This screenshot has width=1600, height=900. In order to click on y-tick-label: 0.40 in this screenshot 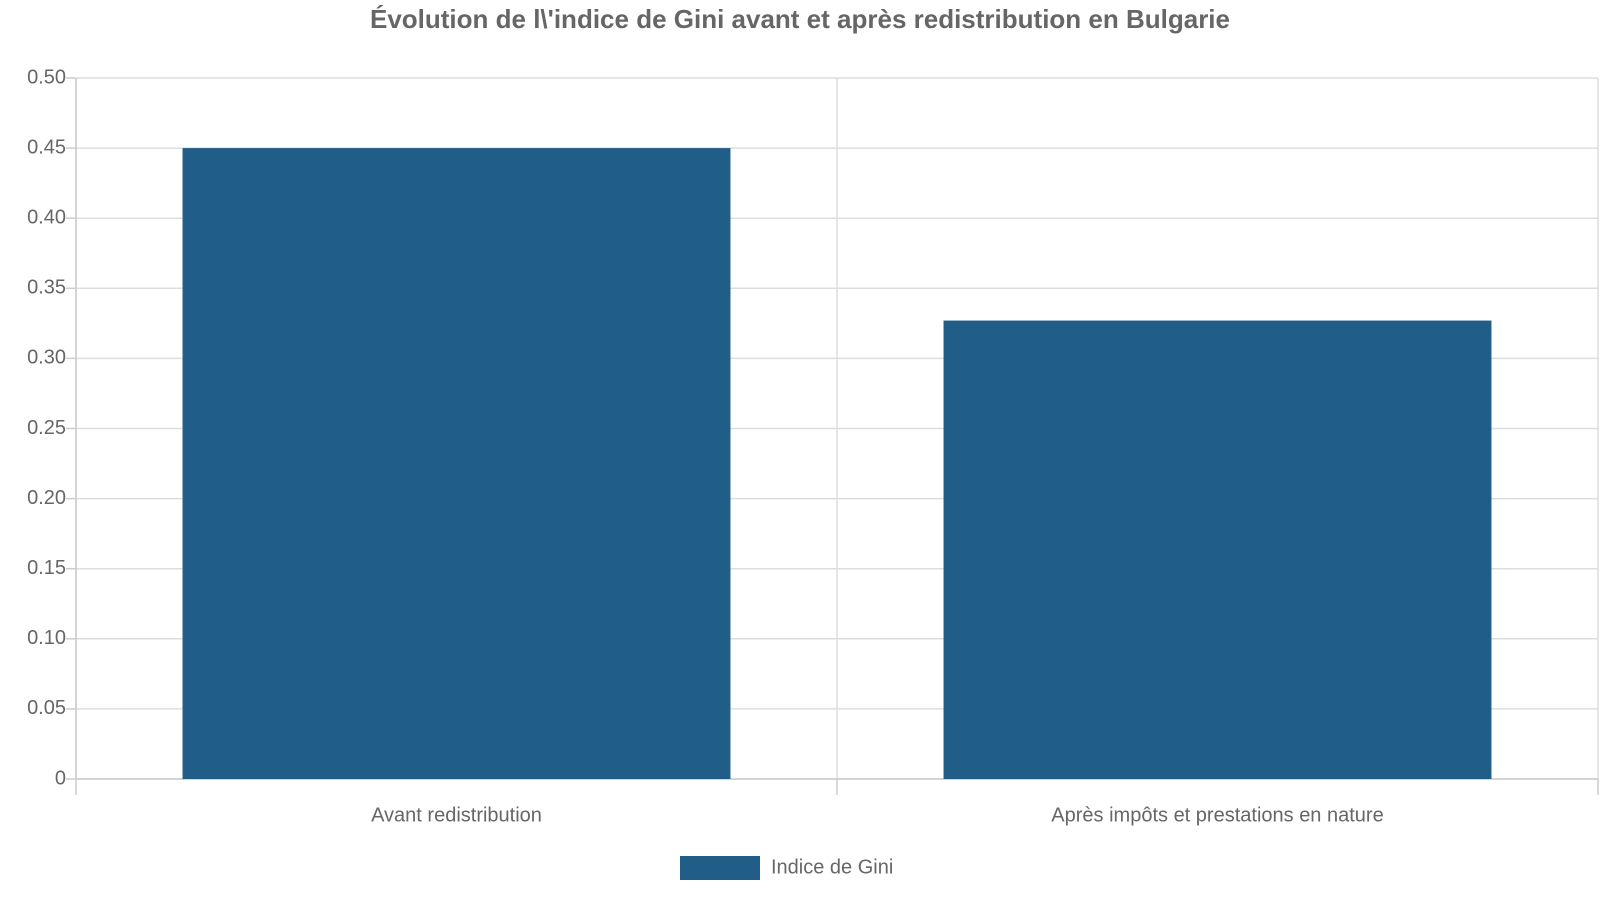, I will do `click(46, 217)`.